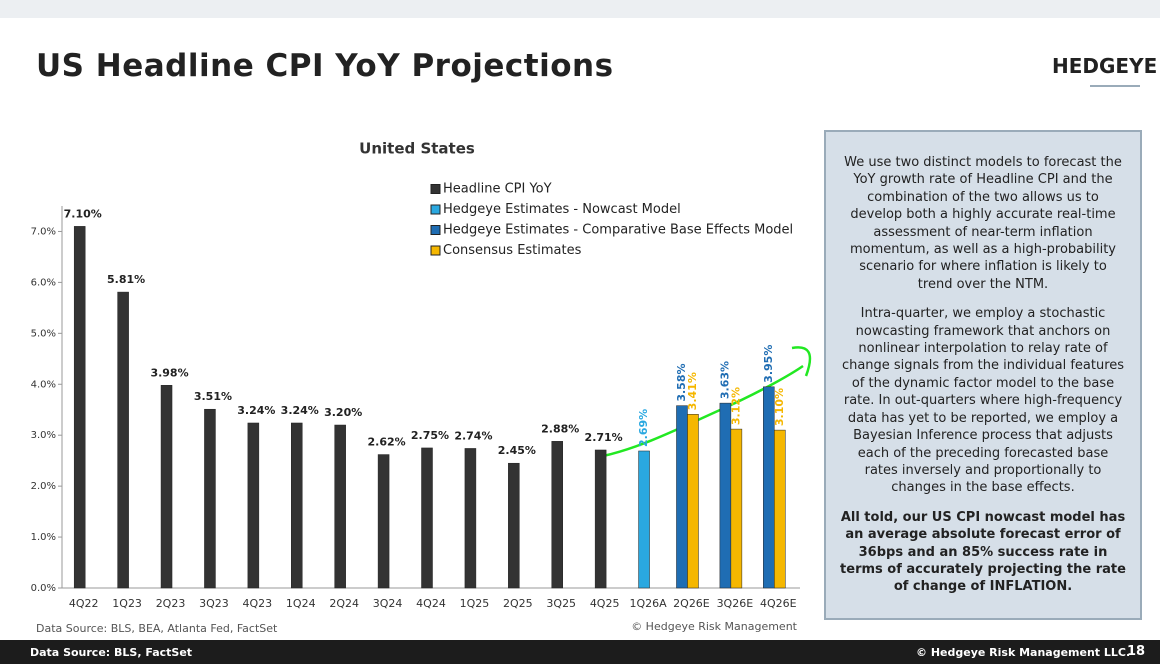 This screenshot has width=1160, height=664. I want to click on data-label: 7.10%, so click(83, 213).